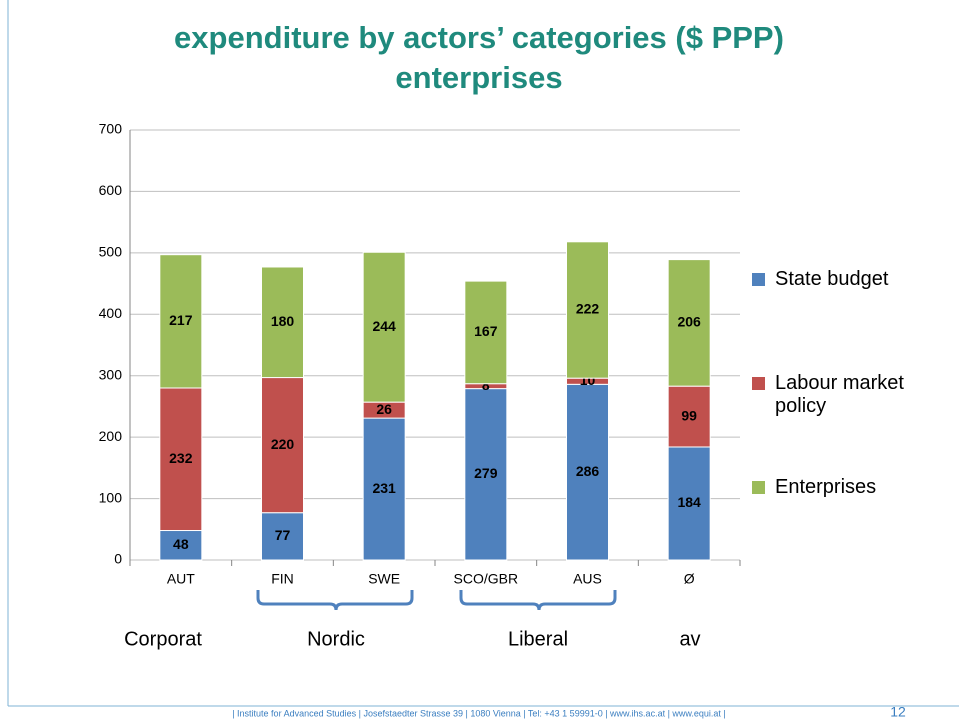 The image size is (959, 721). Describe the element at coordinates (163, 639) in the screenshot. I see `group-label: Corporat` at that location.